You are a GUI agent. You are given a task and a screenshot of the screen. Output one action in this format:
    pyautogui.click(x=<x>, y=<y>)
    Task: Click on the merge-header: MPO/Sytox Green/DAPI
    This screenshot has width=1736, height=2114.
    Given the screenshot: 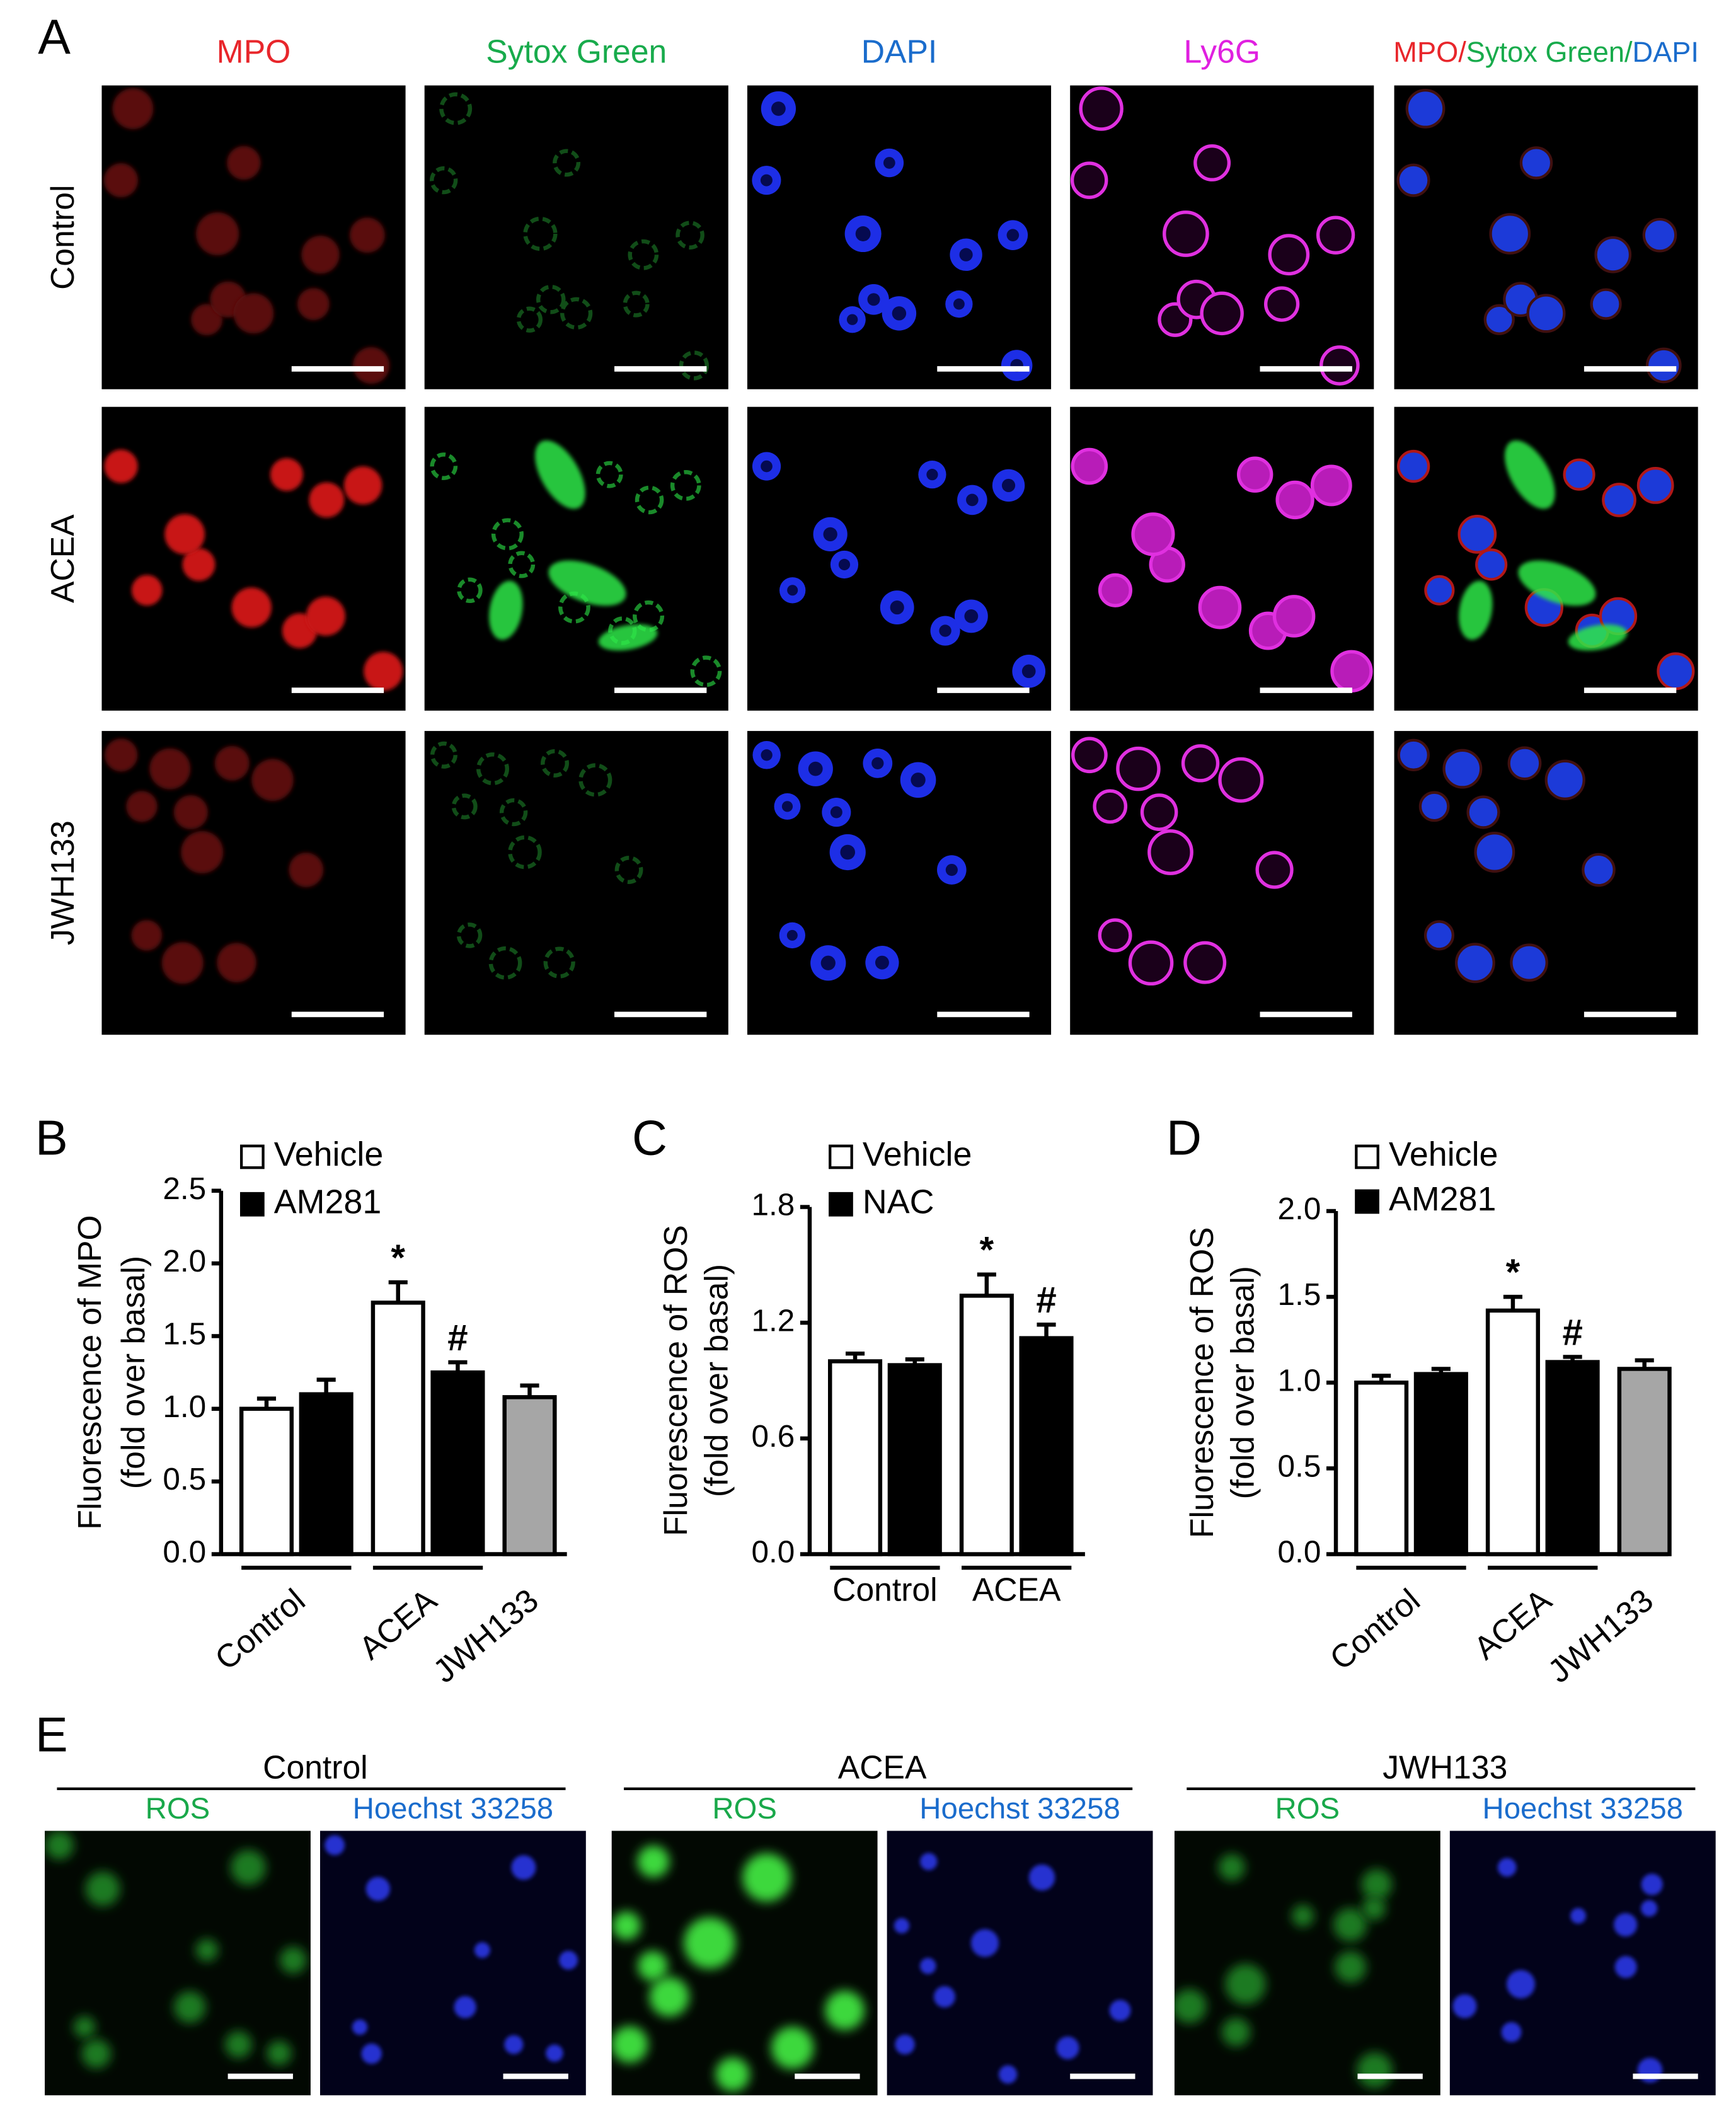 What is the action you would take?
    pyautogui.click(x=1546, y=52)
    